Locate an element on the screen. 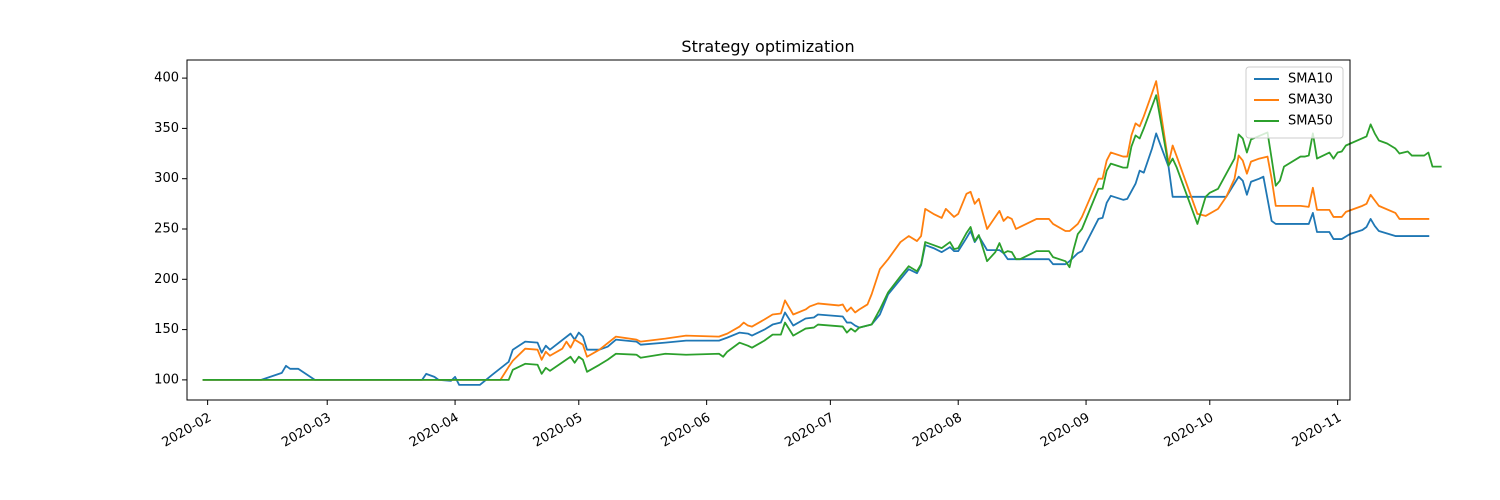 Image resolution: width=1500 pixels, height=500 pixels. legend-label-sma50: SMA50 is located at coordinates (1310, 121).